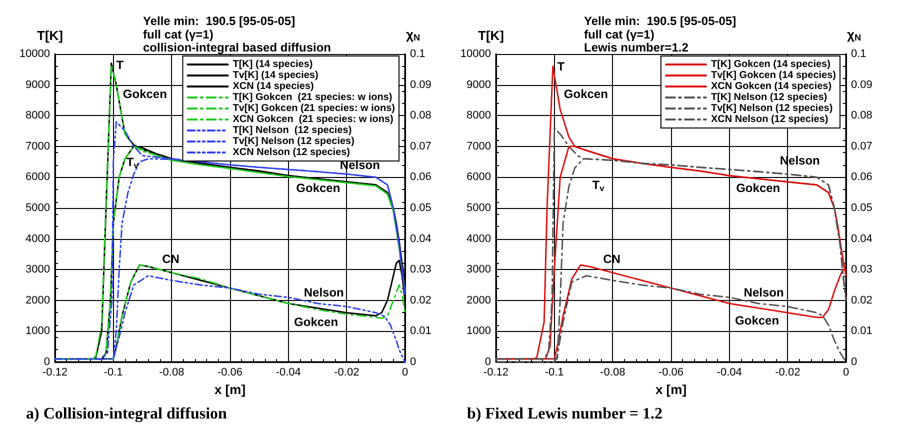 This screenshot has width=899, height=437. Describe the element at coordinates (272, 64) in the screenshot. I see `legend-label: T[K] (14 species)` at that location.